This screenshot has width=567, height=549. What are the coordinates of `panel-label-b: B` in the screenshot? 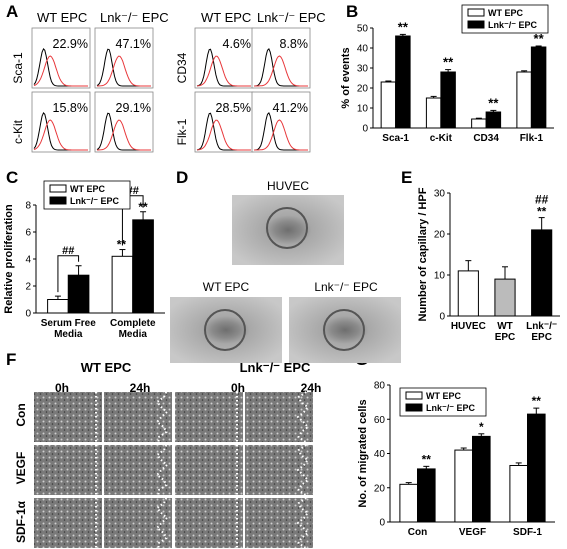 It's located at (352, 11).